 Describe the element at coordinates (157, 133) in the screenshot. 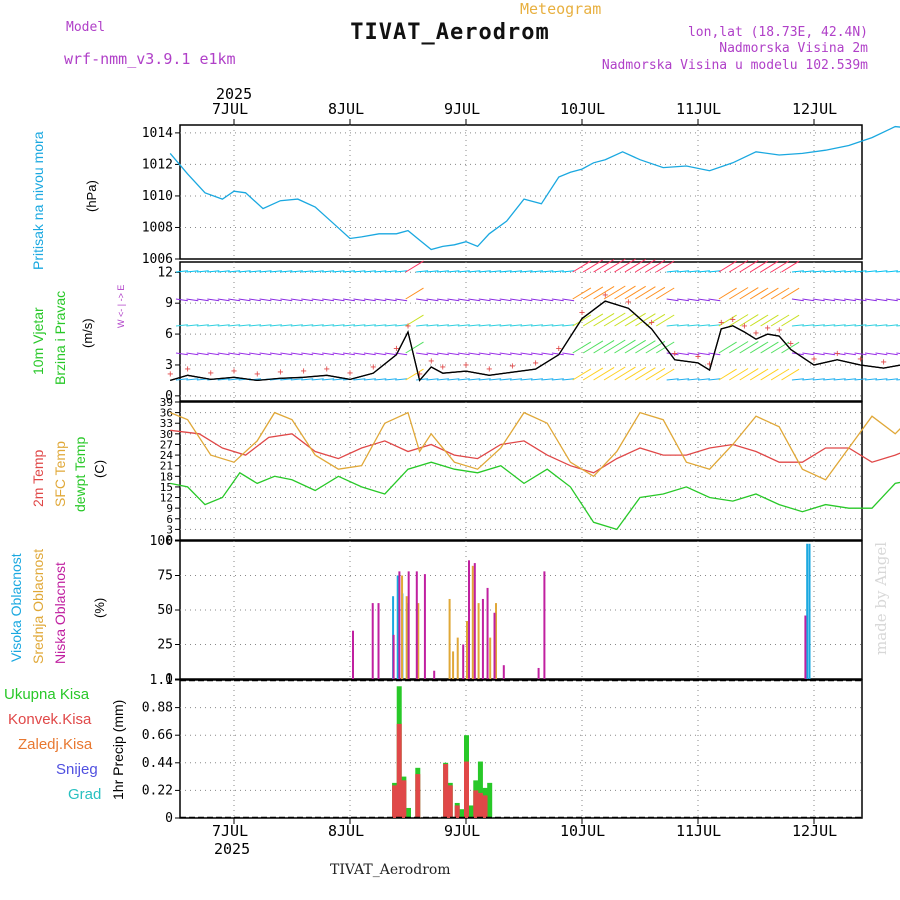

I see `pressure-tick-label: 1014` at that location.